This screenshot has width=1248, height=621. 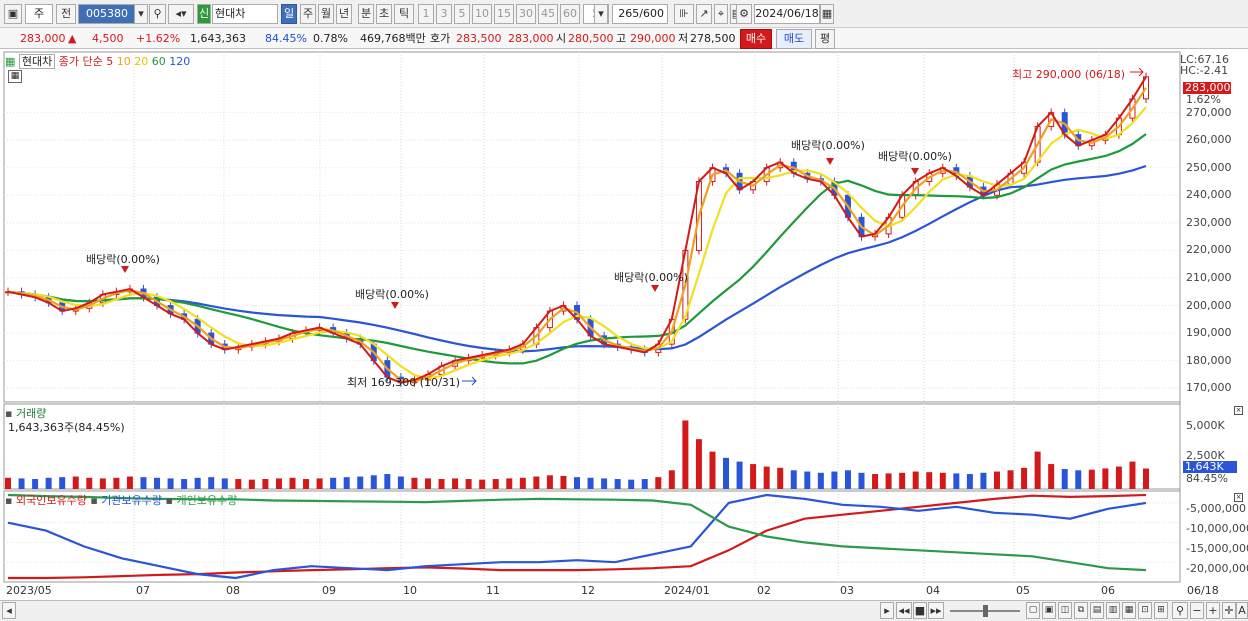 What do you see at coordinates (1229, 610) in the screenshot?
I see `move-icon: ✛` at bounding box center [1229, 610].